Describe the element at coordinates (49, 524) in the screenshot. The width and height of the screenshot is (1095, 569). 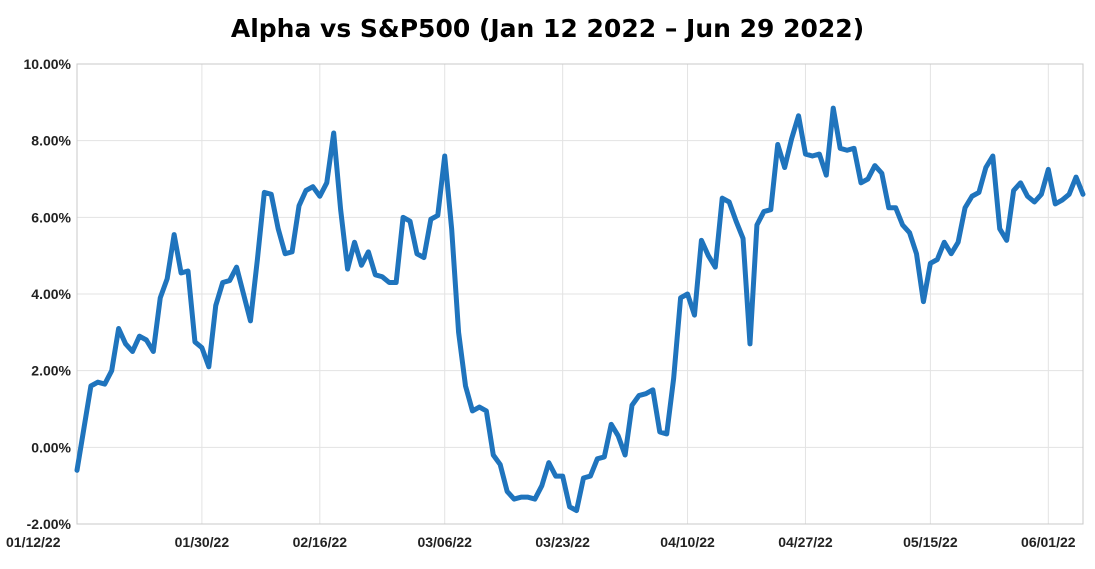
I see `y-tick-label: -2.00%` at that location.